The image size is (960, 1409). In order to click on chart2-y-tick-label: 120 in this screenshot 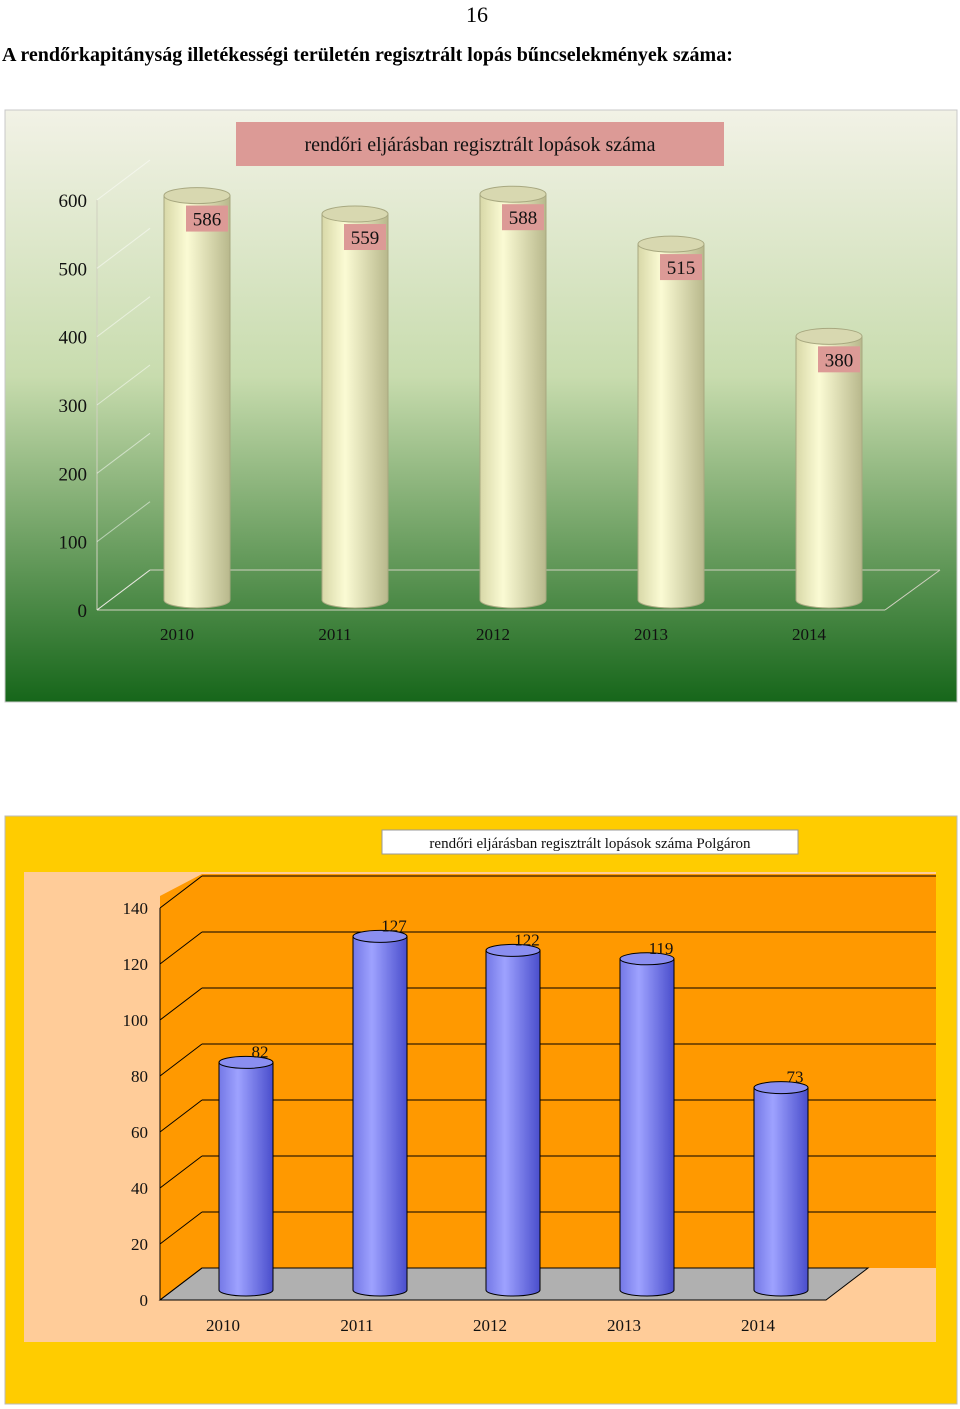, I will do `click(136, 964)`.